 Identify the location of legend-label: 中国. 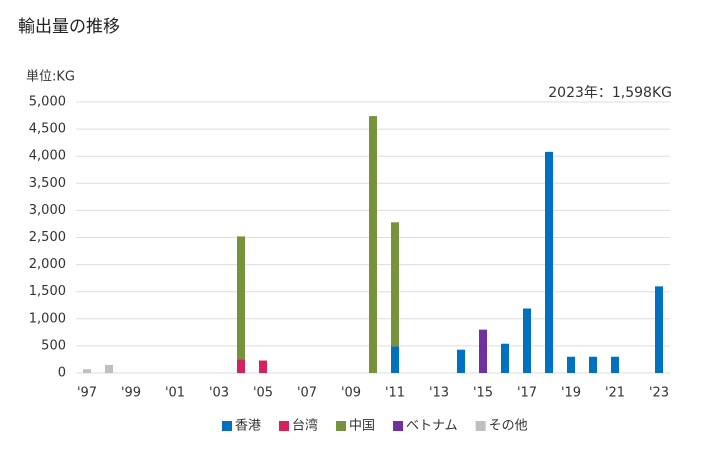
(362, 426).